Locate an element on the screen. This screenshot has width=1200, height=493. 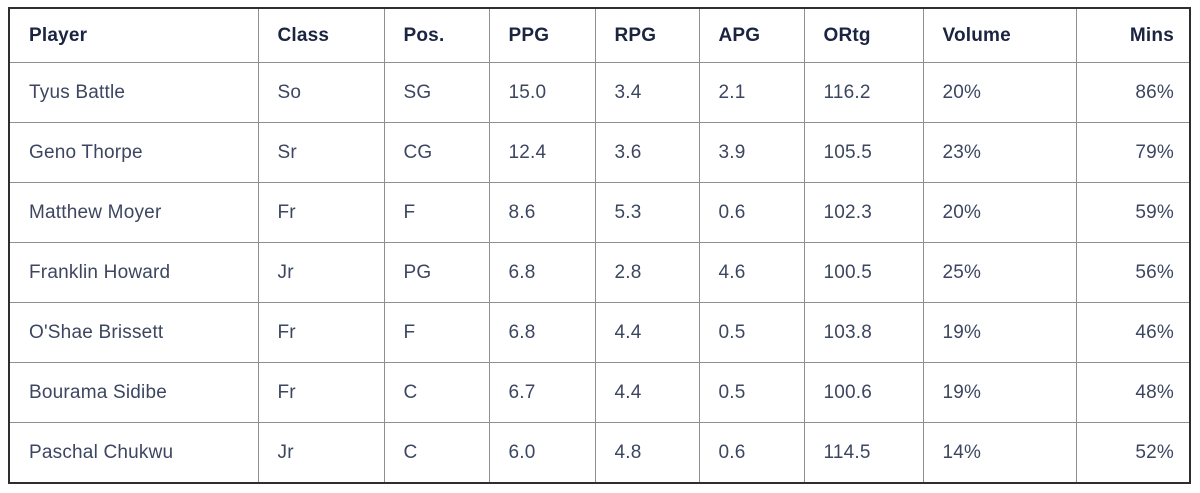
cell-ppg: 12.4 is located at coordinates (542, 152).